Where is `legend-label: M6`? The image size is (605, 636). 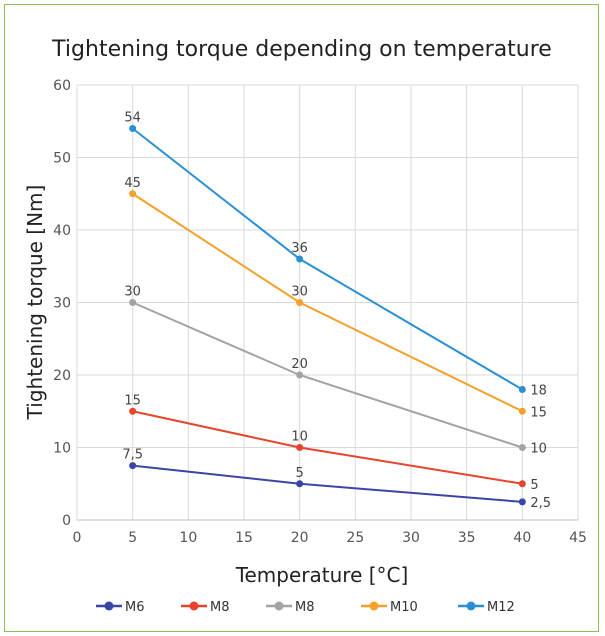
legend-label: M6 is located at coordinates (135, 607).